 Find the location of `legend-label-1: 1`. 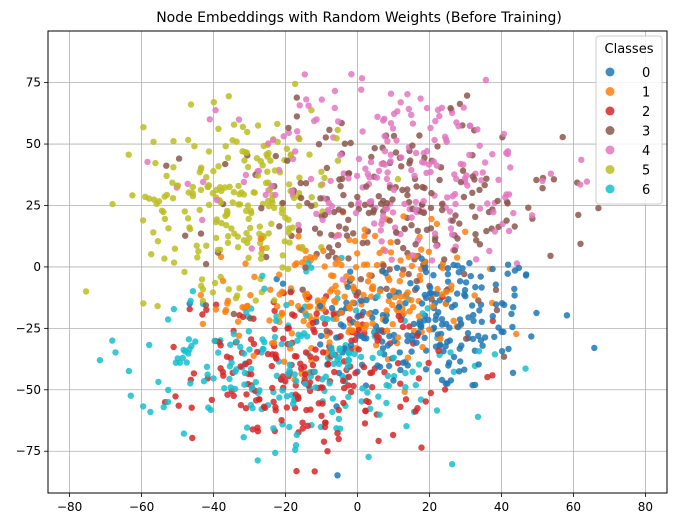

legend-label-1: 1 is located at coordinates (646, 93).